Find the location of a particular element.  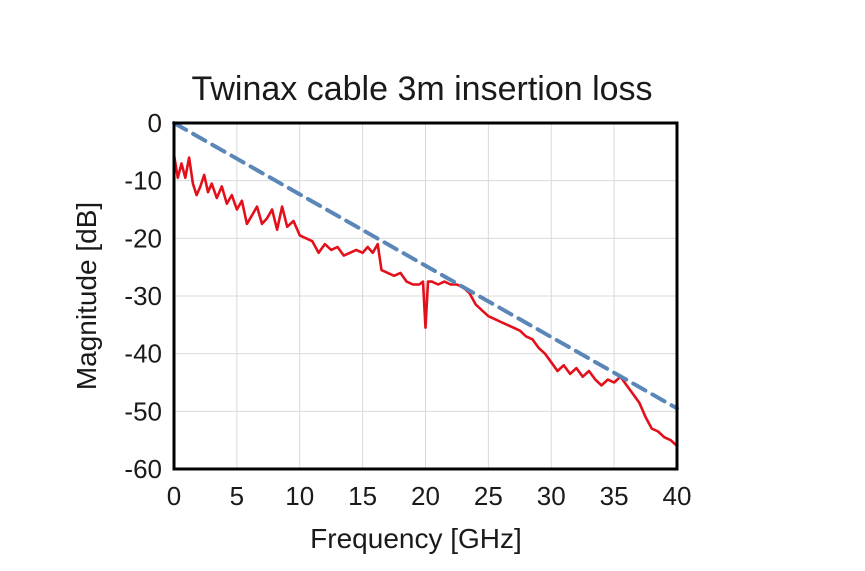

y-tick-label: -30 is located at coordinates (143, 296).